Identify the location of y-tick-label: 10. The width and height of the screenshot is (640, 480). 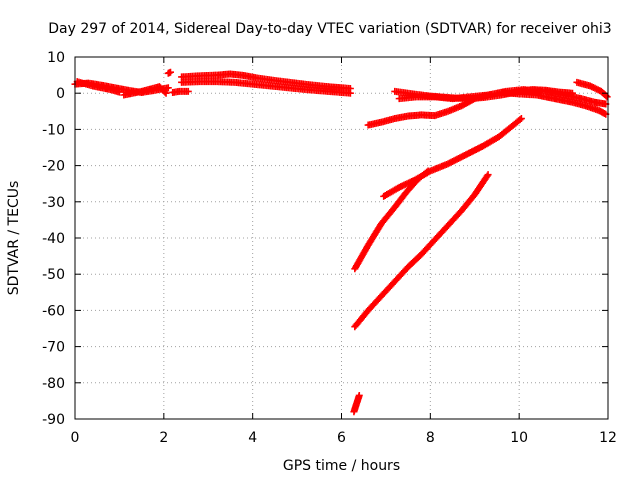
(56, 58).